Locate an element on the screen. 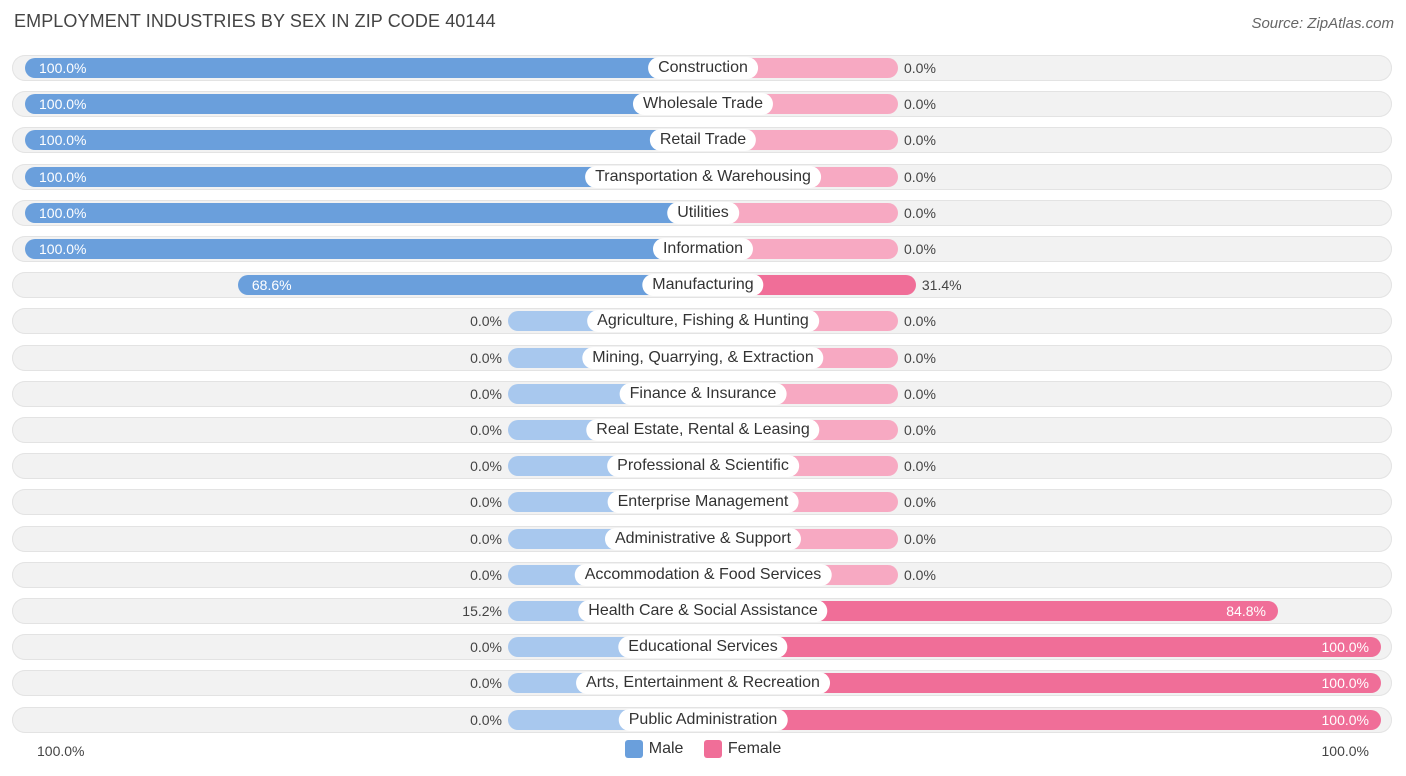 The width and height of the screenshot is (1406, 776). category-label: Information is located at coordinates (703, 249).